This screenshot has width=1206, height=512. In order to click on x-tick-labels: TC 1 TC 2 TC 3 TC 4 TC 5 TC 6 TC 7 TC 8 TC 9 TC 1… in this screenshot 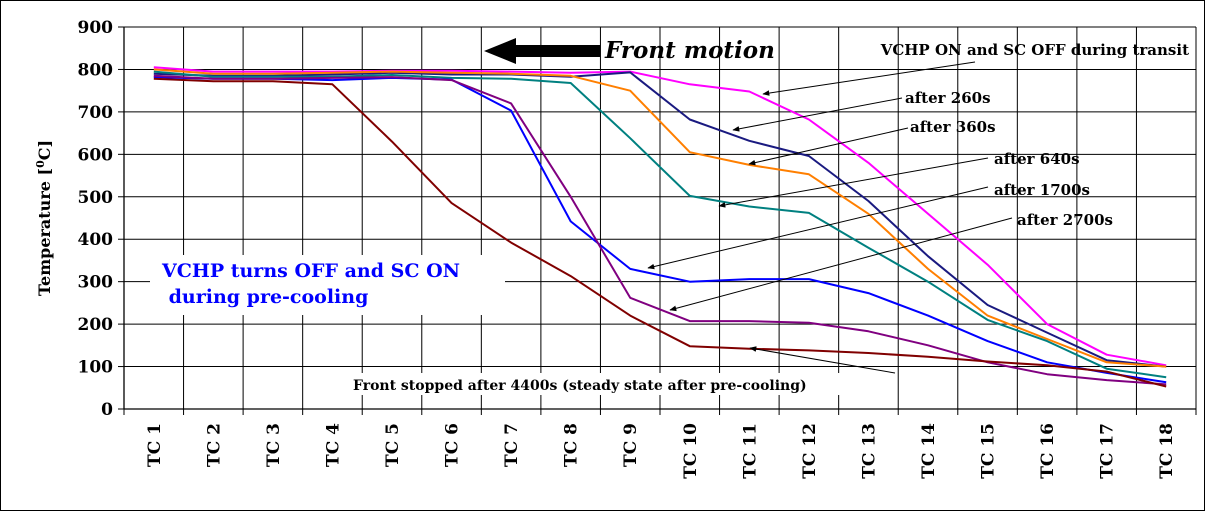, I will do `click(661, 451)`.